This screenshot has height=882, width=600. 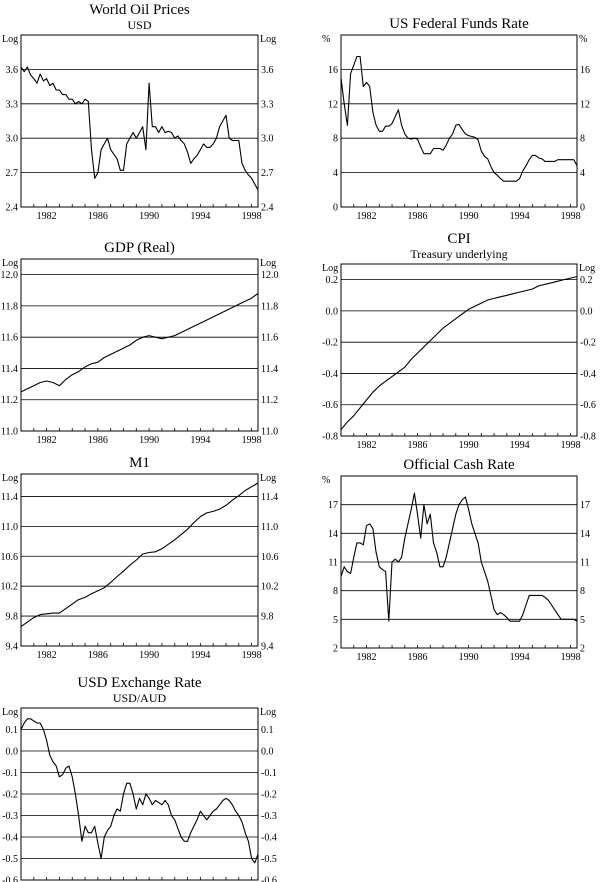 I want to click on y-tick-label-right: 5, so click(x=582, y=620).